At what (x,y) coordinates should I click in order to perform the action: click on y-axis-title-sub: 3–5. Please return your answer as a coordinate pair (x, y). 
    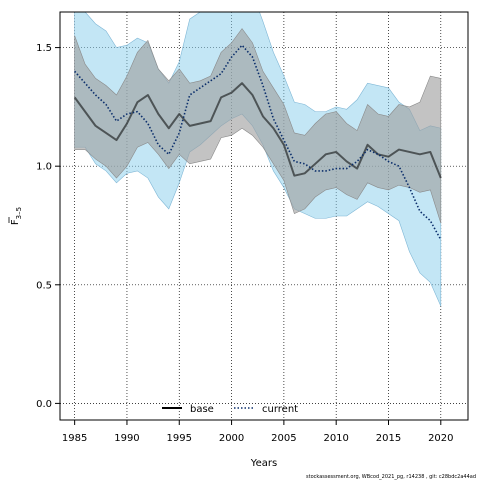
    Looking at the image, I should click on (19, 213).